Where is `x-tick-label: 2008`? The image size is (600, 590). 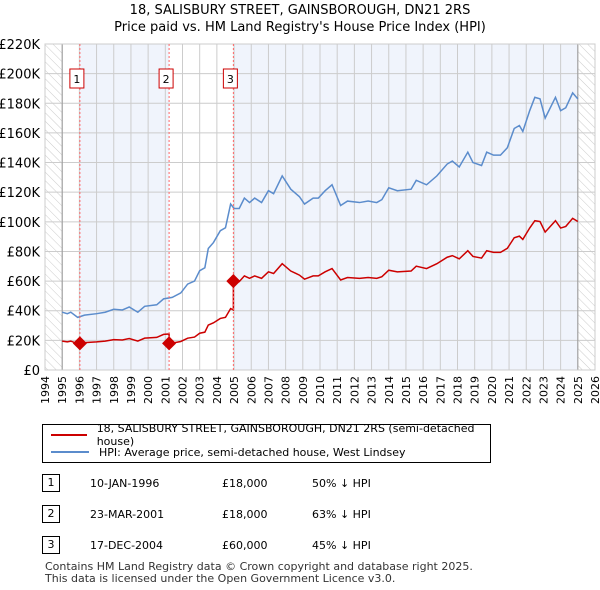
x-tick-label: 2008 is located at coordinates (286, 390).